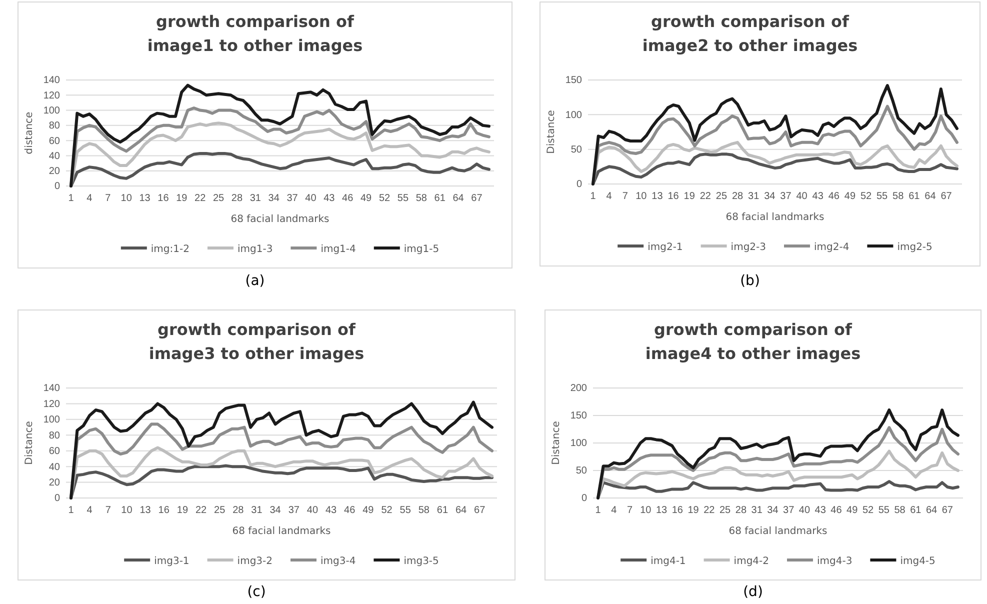 Image resolution: width=987 pixels, height=604 pixels. I want to click on legend-label: img2-4, so click(832, 247).